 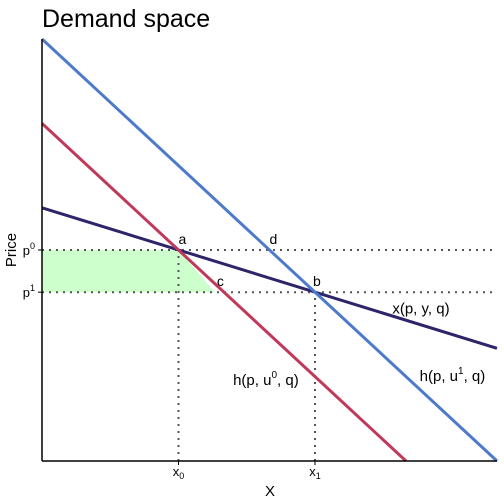 I want to click on series-label-1: x(p, y, q), so click(x=420, y=308).